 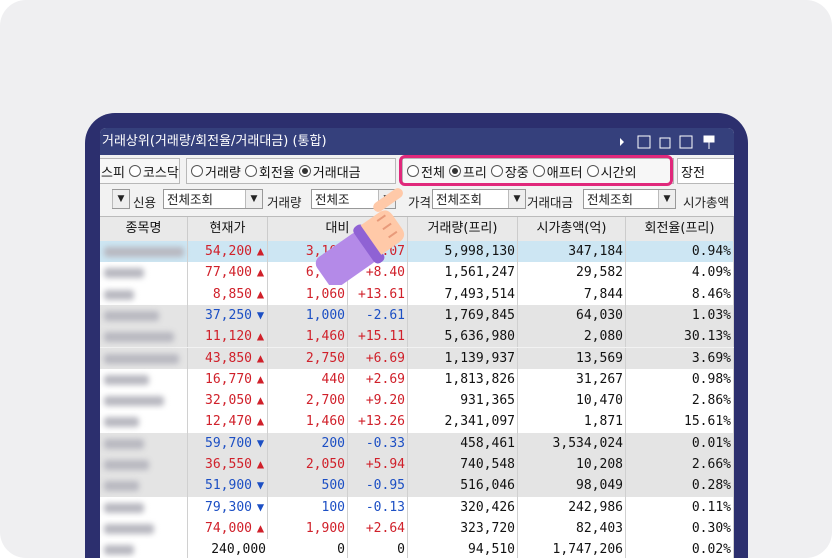 I want to click on radio-option: 전체, so click(x=426, y=171).